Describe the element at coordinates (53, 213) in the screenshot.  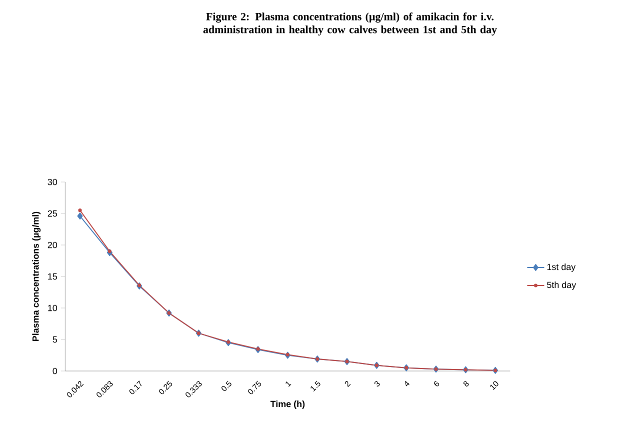
I see `y-tick-label: 25` at that location.